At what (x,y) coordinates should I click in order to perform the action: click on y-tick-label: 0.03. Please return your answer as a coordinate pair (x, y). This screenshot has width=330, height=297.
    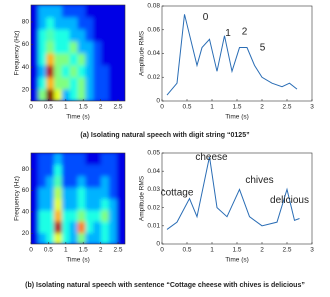
    Looking at the image, I should click on (153, 189).